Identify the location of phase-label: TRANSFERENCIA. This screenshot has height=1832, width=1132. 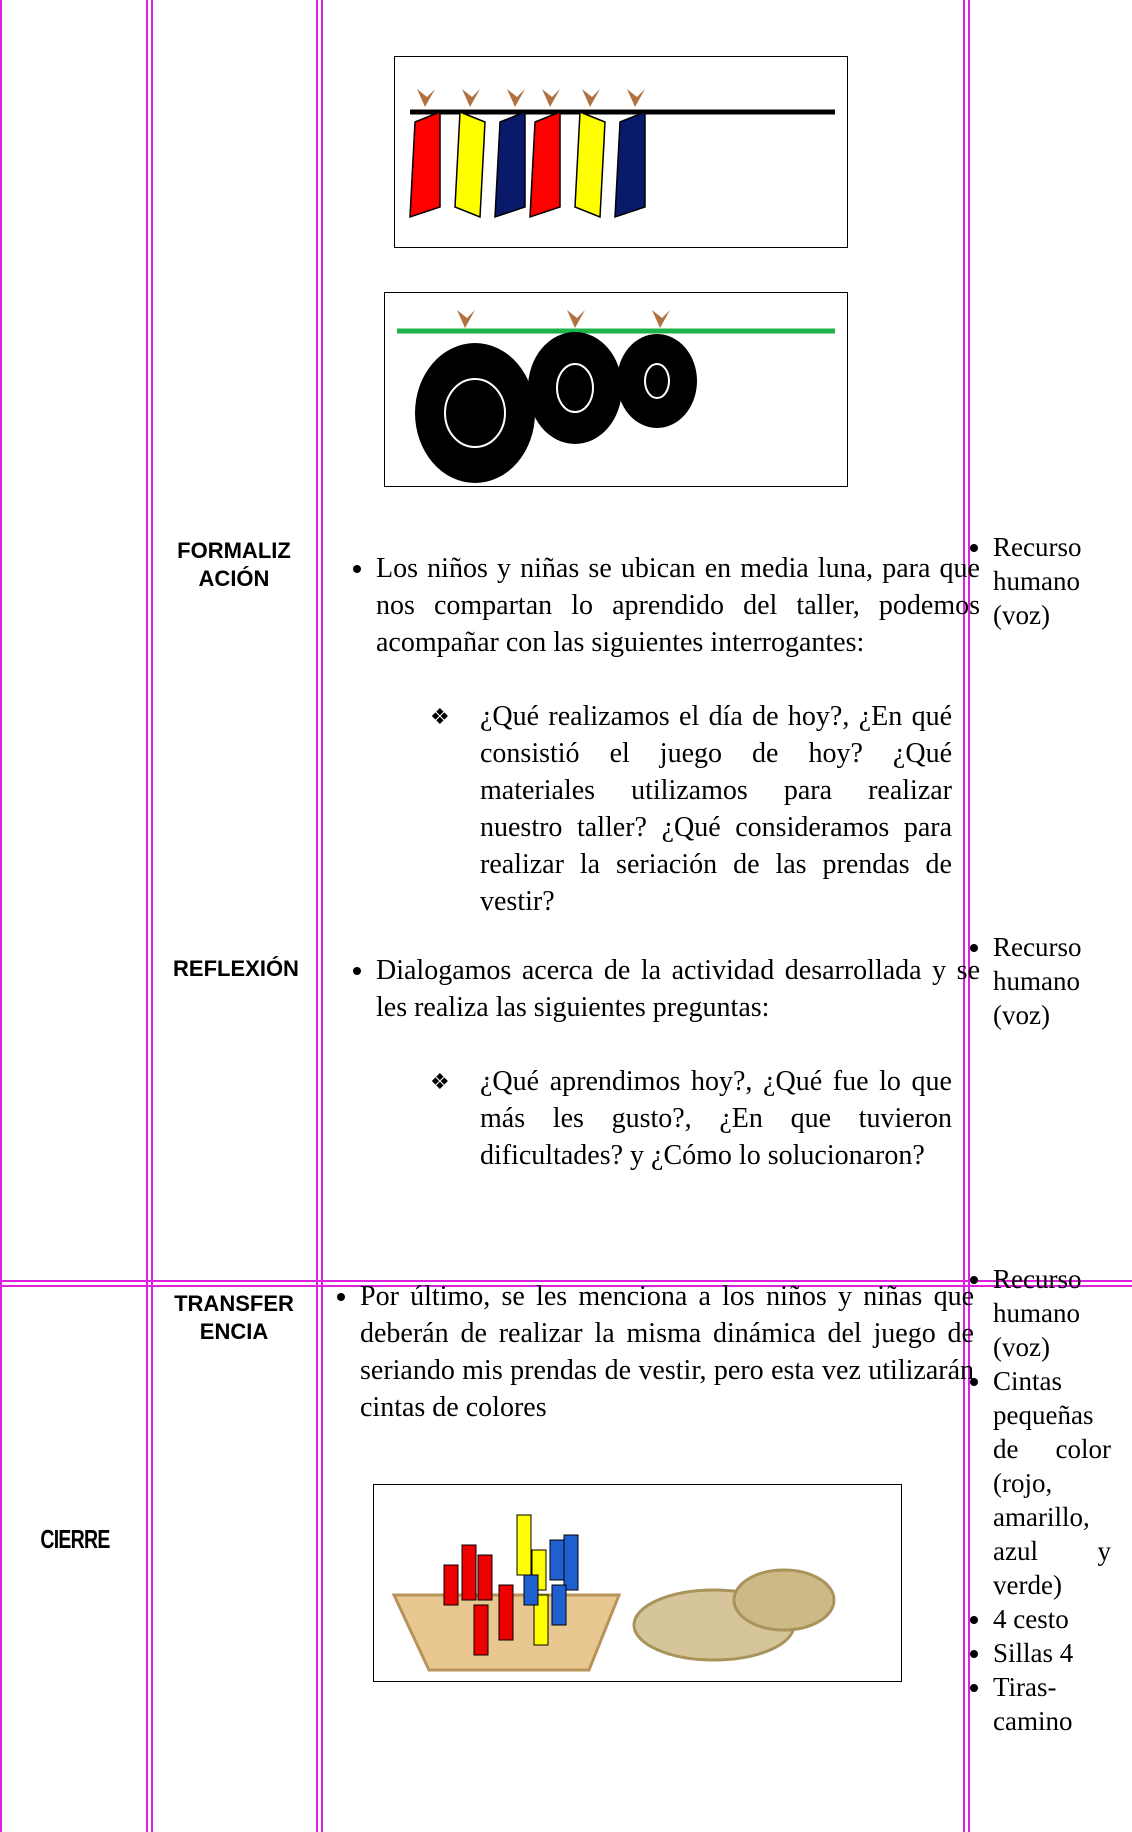
(234, 1317).